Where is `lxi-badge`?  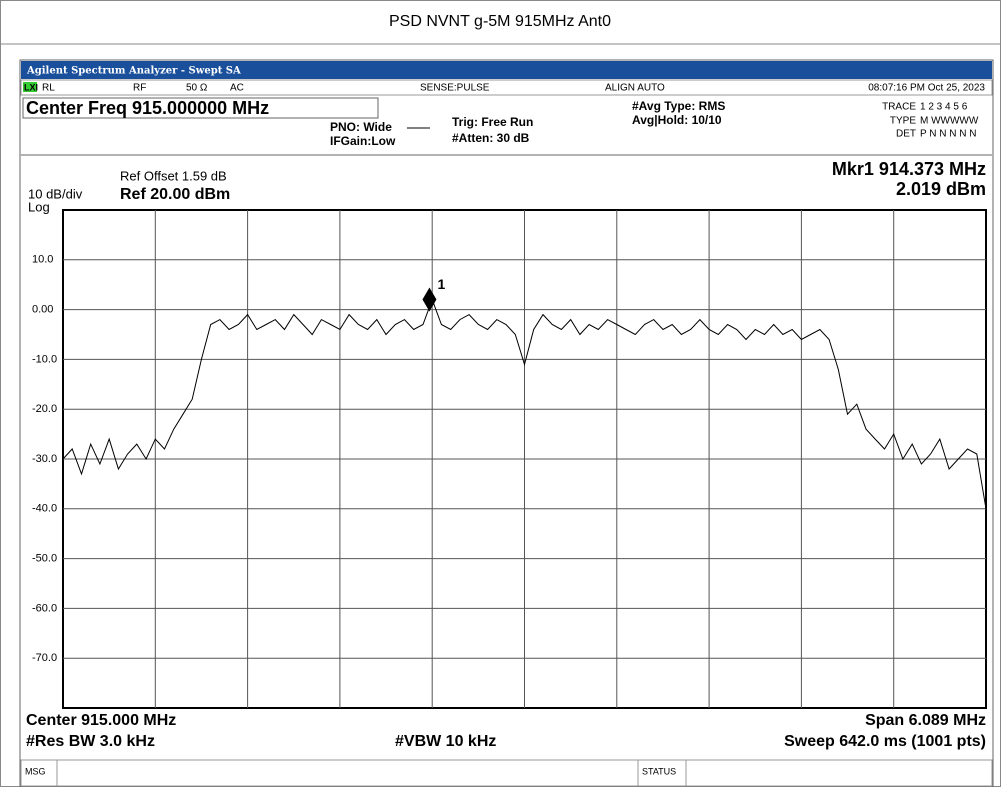
lxi-badge is located at coordinates (30, 87).